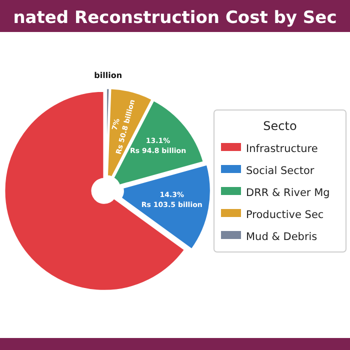  Describe the element at coordinates (288, 193) in the screenshot. I see `legend-label: DRR & River Mg` at that location.